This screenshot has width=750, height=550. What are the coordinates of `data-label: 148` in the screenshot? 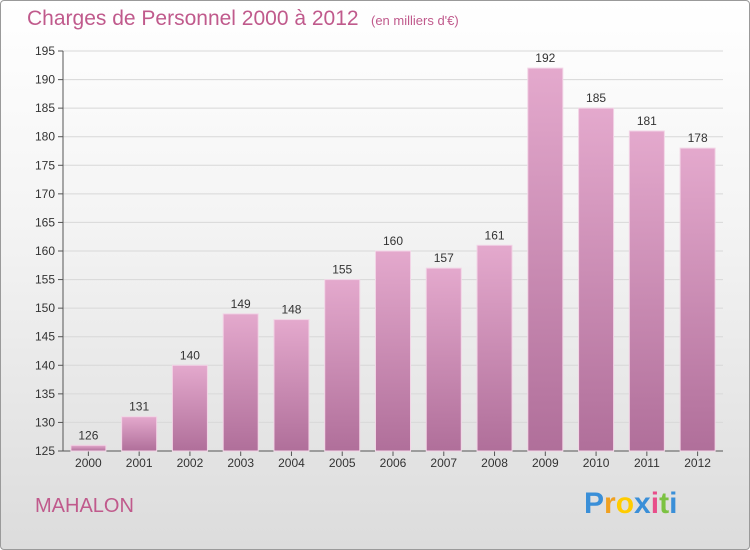 It's located at (291, 310).